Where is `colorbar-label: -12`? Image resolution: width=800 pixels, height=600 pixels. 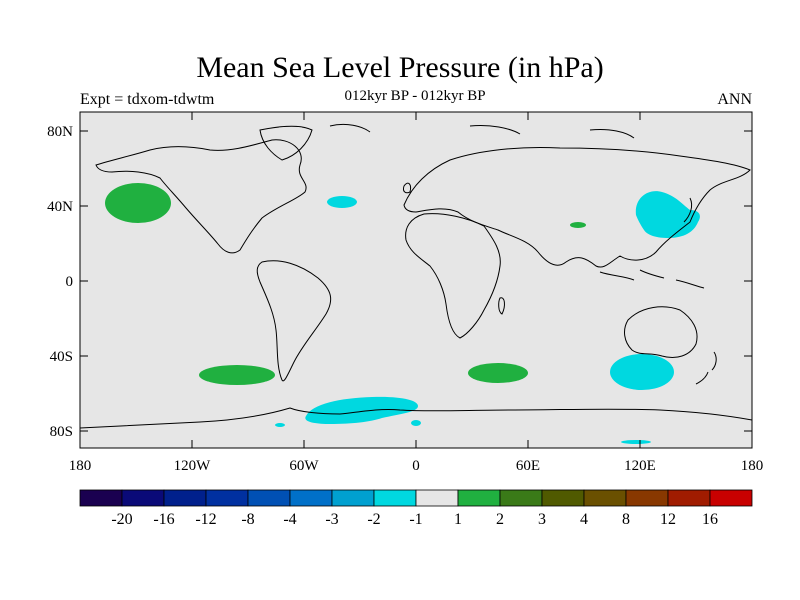
colorbar-label: -12 is located at coordinates (205, 519).